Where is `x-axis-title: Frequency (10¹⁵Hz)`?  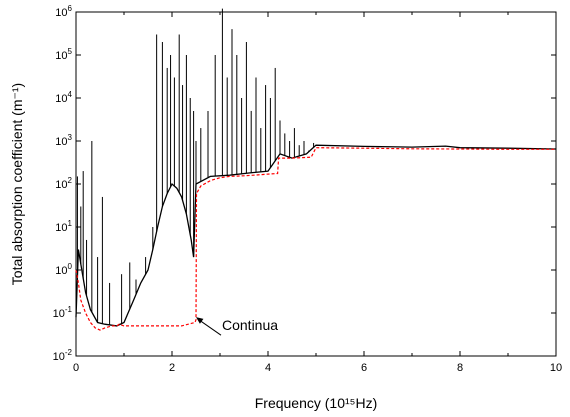 x-axis-title: Frequency (10¹⁵Hz) is located at coordinates (316, 403).